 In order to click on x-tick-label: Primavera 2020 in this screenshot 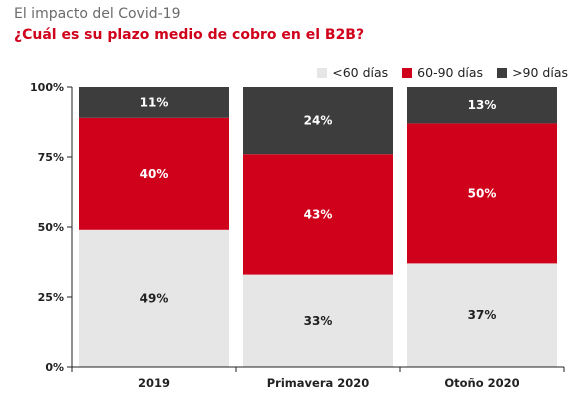, I will do `click(318, 383)`.